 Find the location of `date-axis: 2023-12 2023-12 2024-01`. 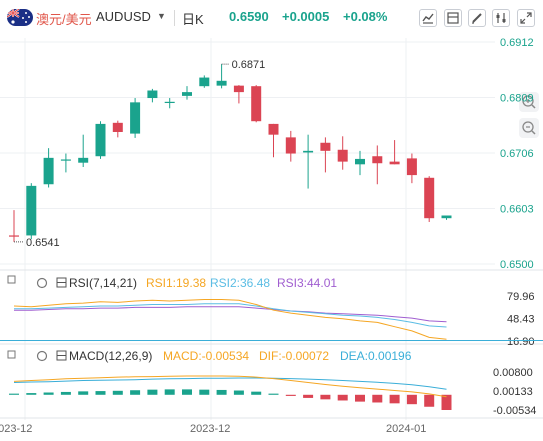

date-axis: 2023-12 2023-12 2024-01 is located at coordinates (213, 429).